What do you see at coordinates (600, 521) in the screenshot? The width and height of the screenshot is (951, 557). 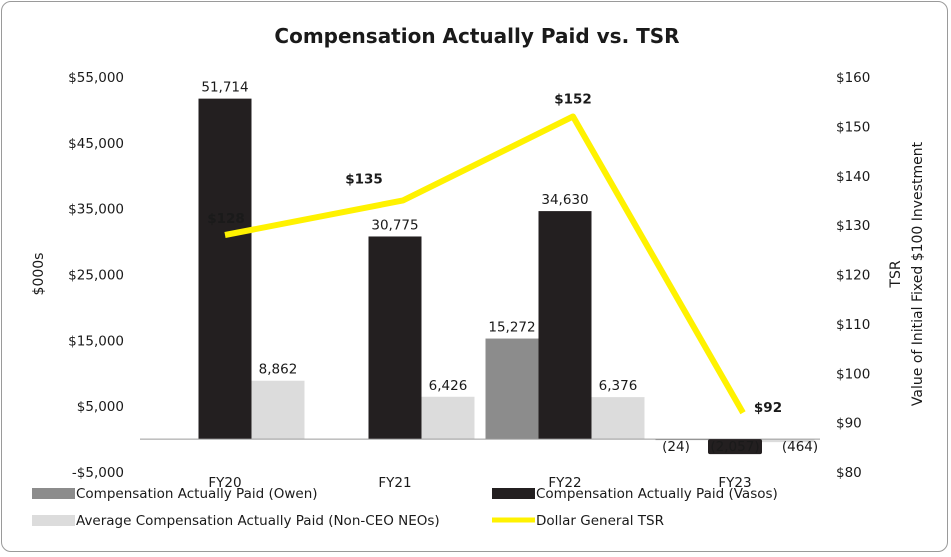 I see `legend-label: Dollar General TSR` at bounding box center [600, 521].